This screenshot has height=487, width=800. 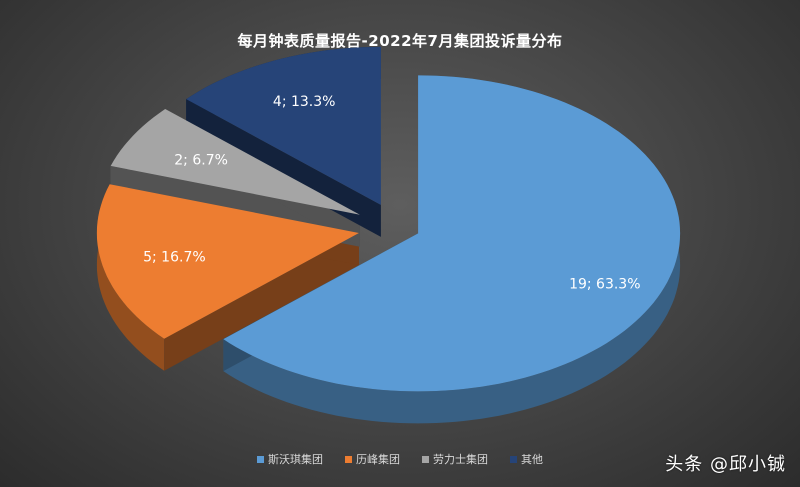 I want to click on legend-entry-3: 其他, so click(x=526, y=459).